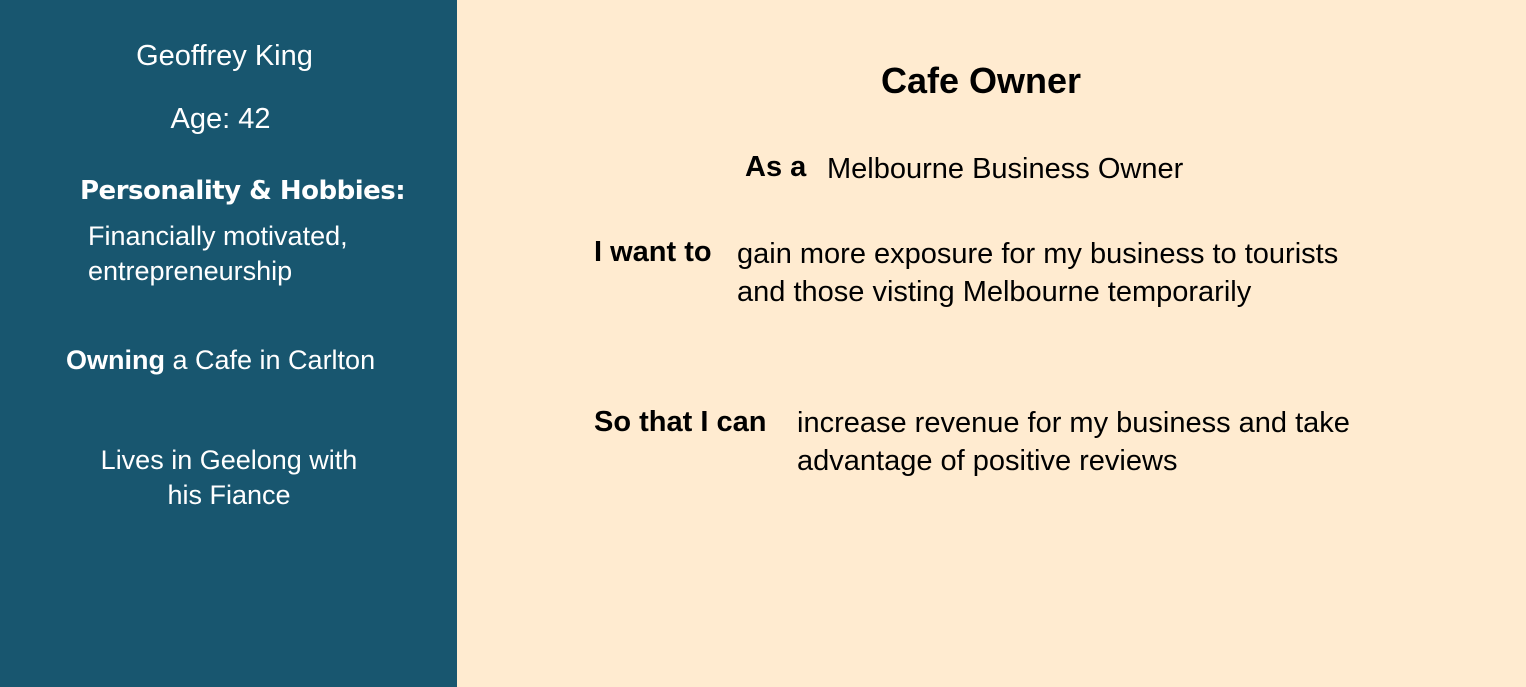 This screenshot has width=1526, height=687. I want to click on occupation-bold: Owning, so click(115, 360).